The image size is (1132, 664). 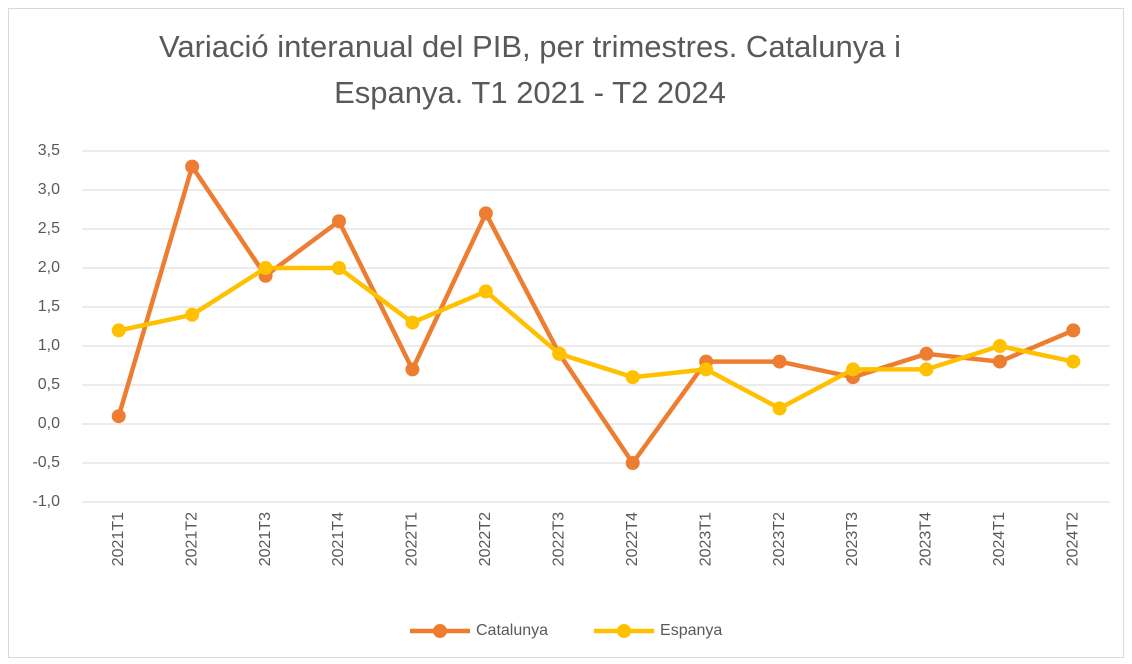 What do you see at coordinates (265, 539) in the screenshot?
I see `x-tick-label: 2021T3` at bounding box center [265, 539].